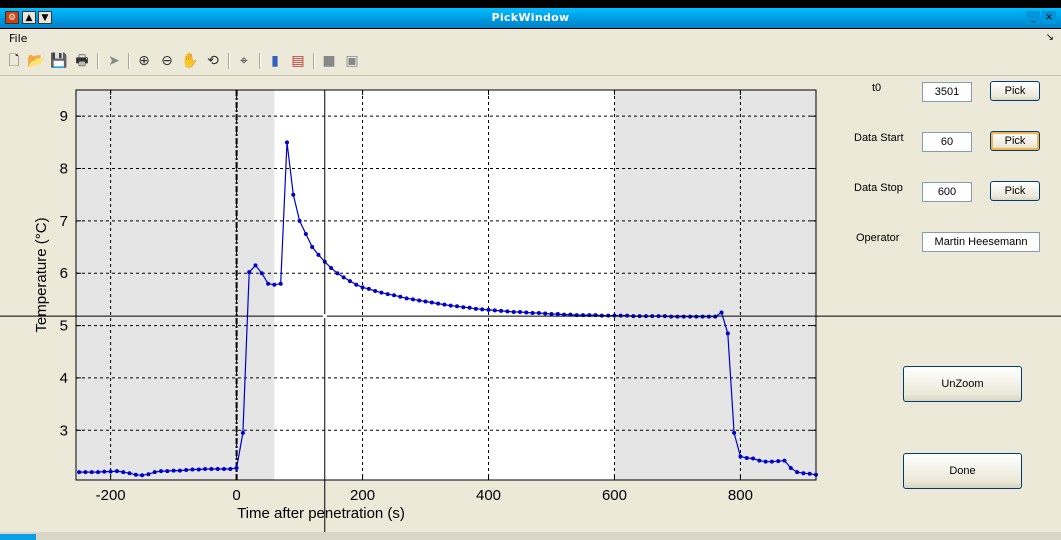 Image resolution: width=1061 pixels, height=540 pixels. I want to click on data-cursor-icon: ⌖, so click(244, 61).